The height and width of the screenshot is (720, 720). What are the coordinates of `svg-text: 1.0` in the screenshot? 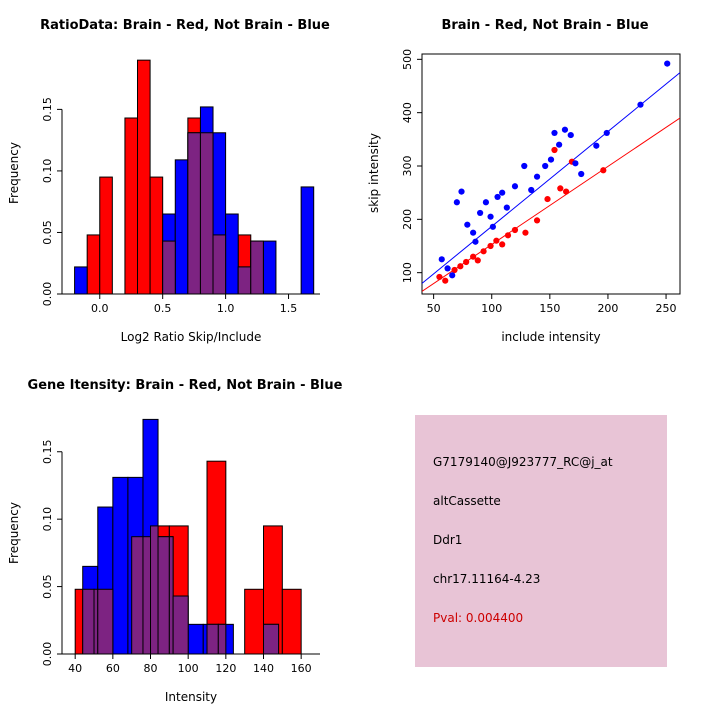 It's located at (226, 308).